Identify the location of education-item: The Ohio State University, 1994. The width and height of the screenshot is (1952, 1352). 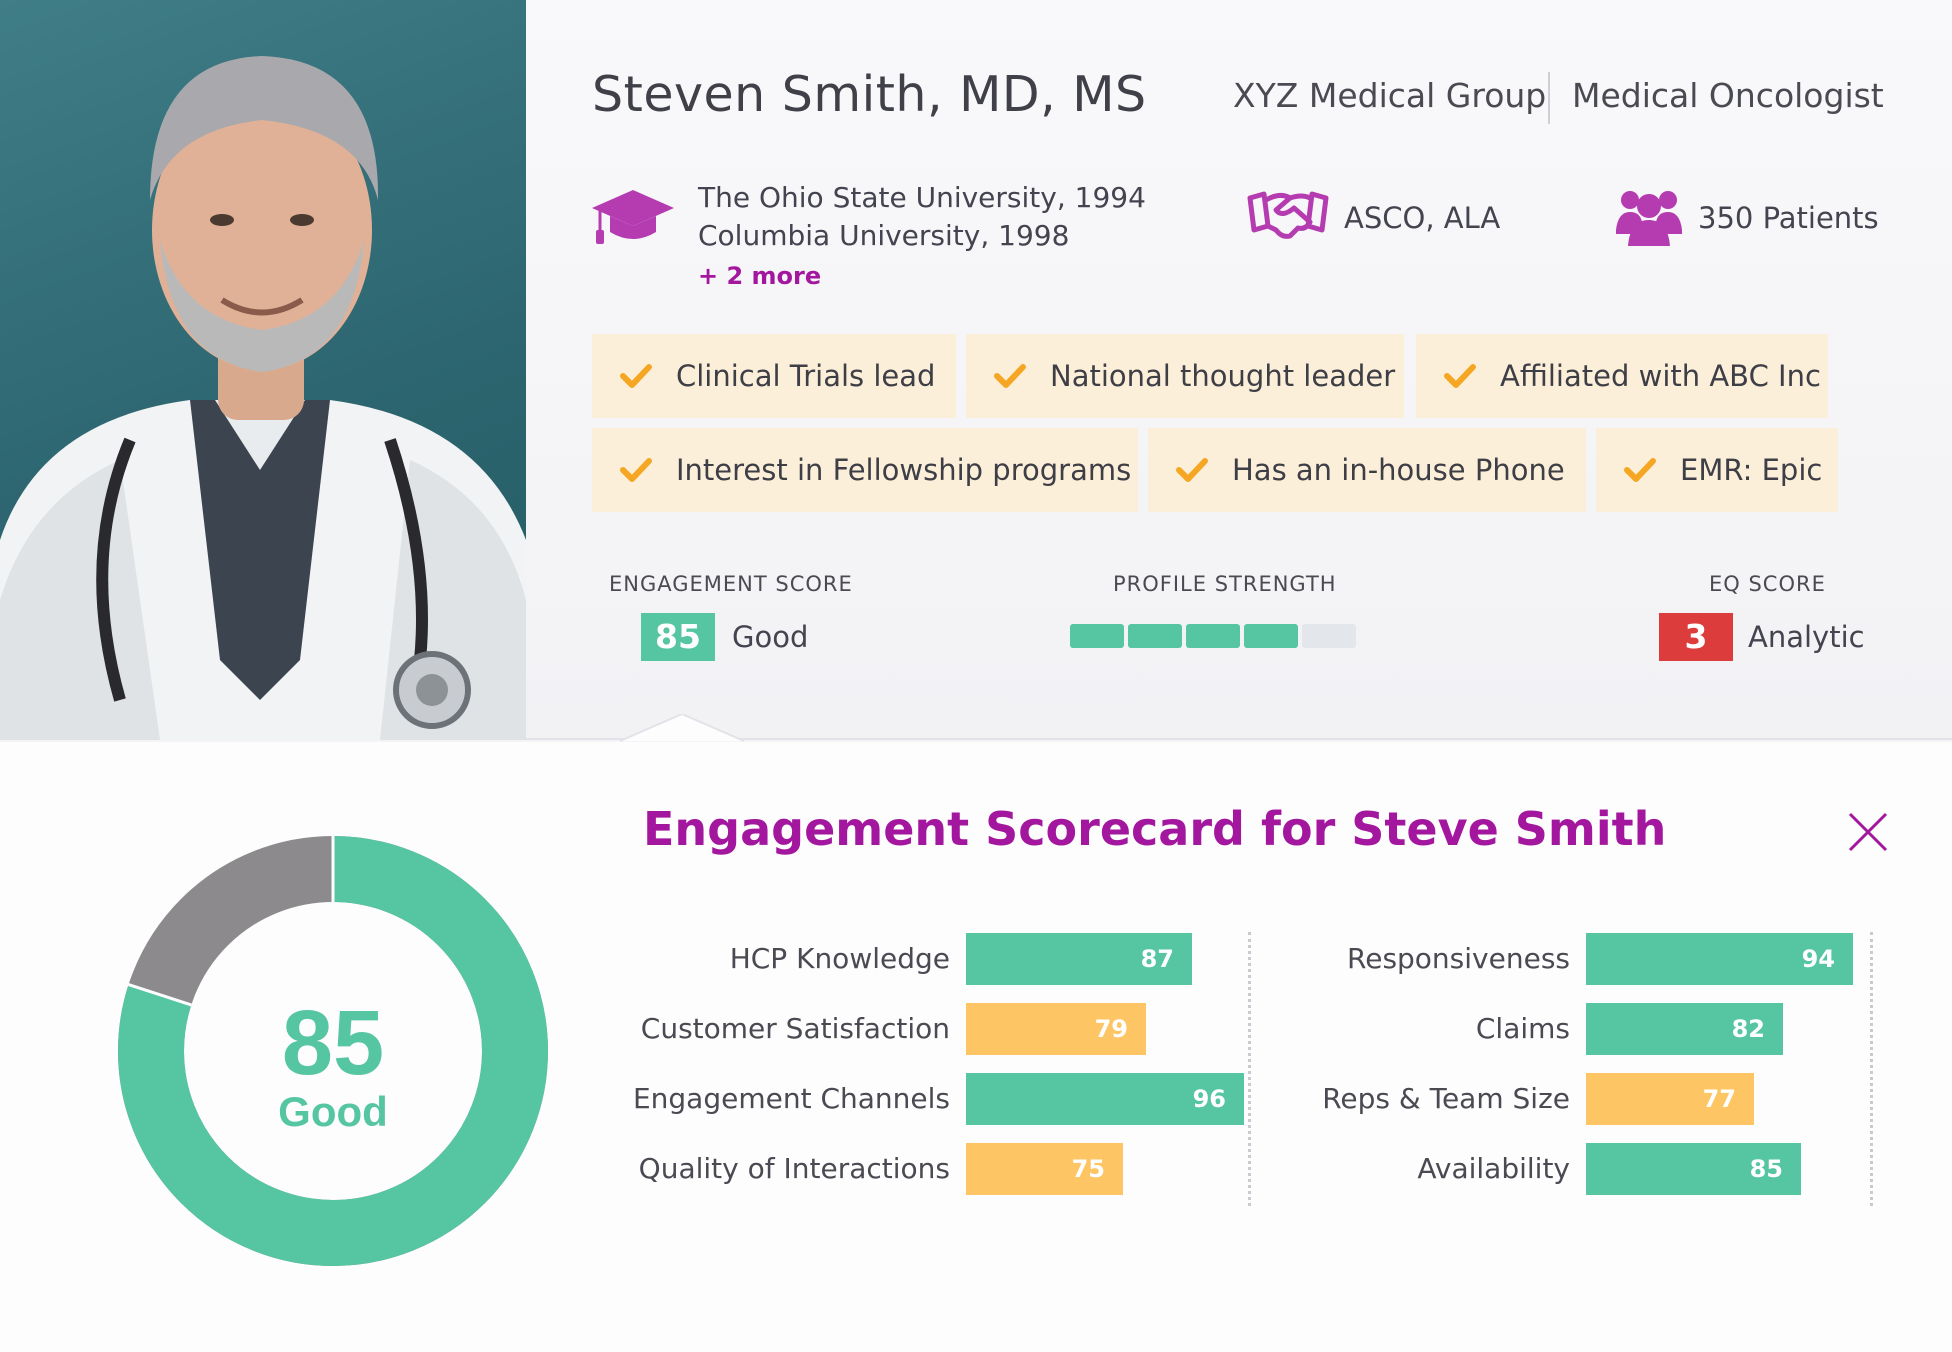
(922, 197).